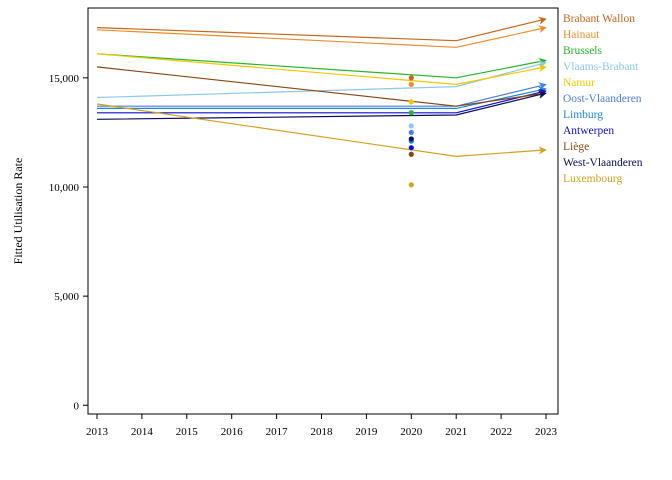  I want to click on series-line-namur, so click(321, 69).